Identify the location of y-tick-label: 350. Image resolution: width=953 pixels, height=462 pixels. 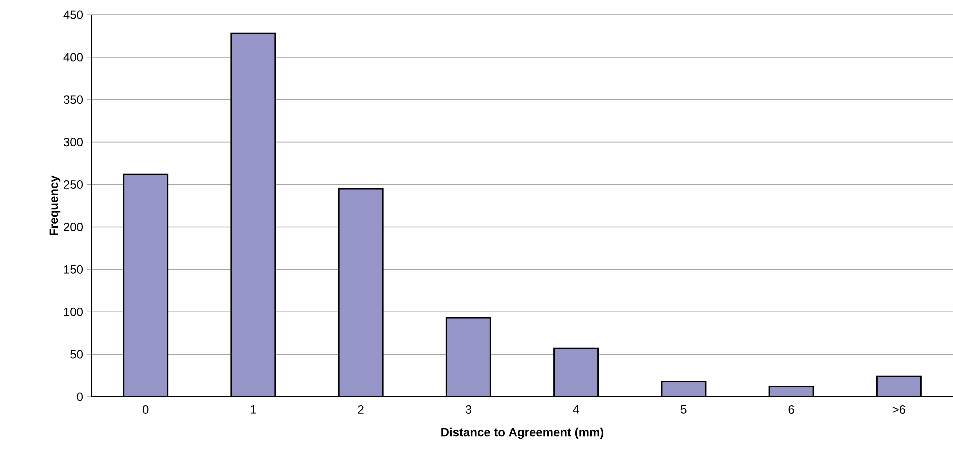
(74, 100).